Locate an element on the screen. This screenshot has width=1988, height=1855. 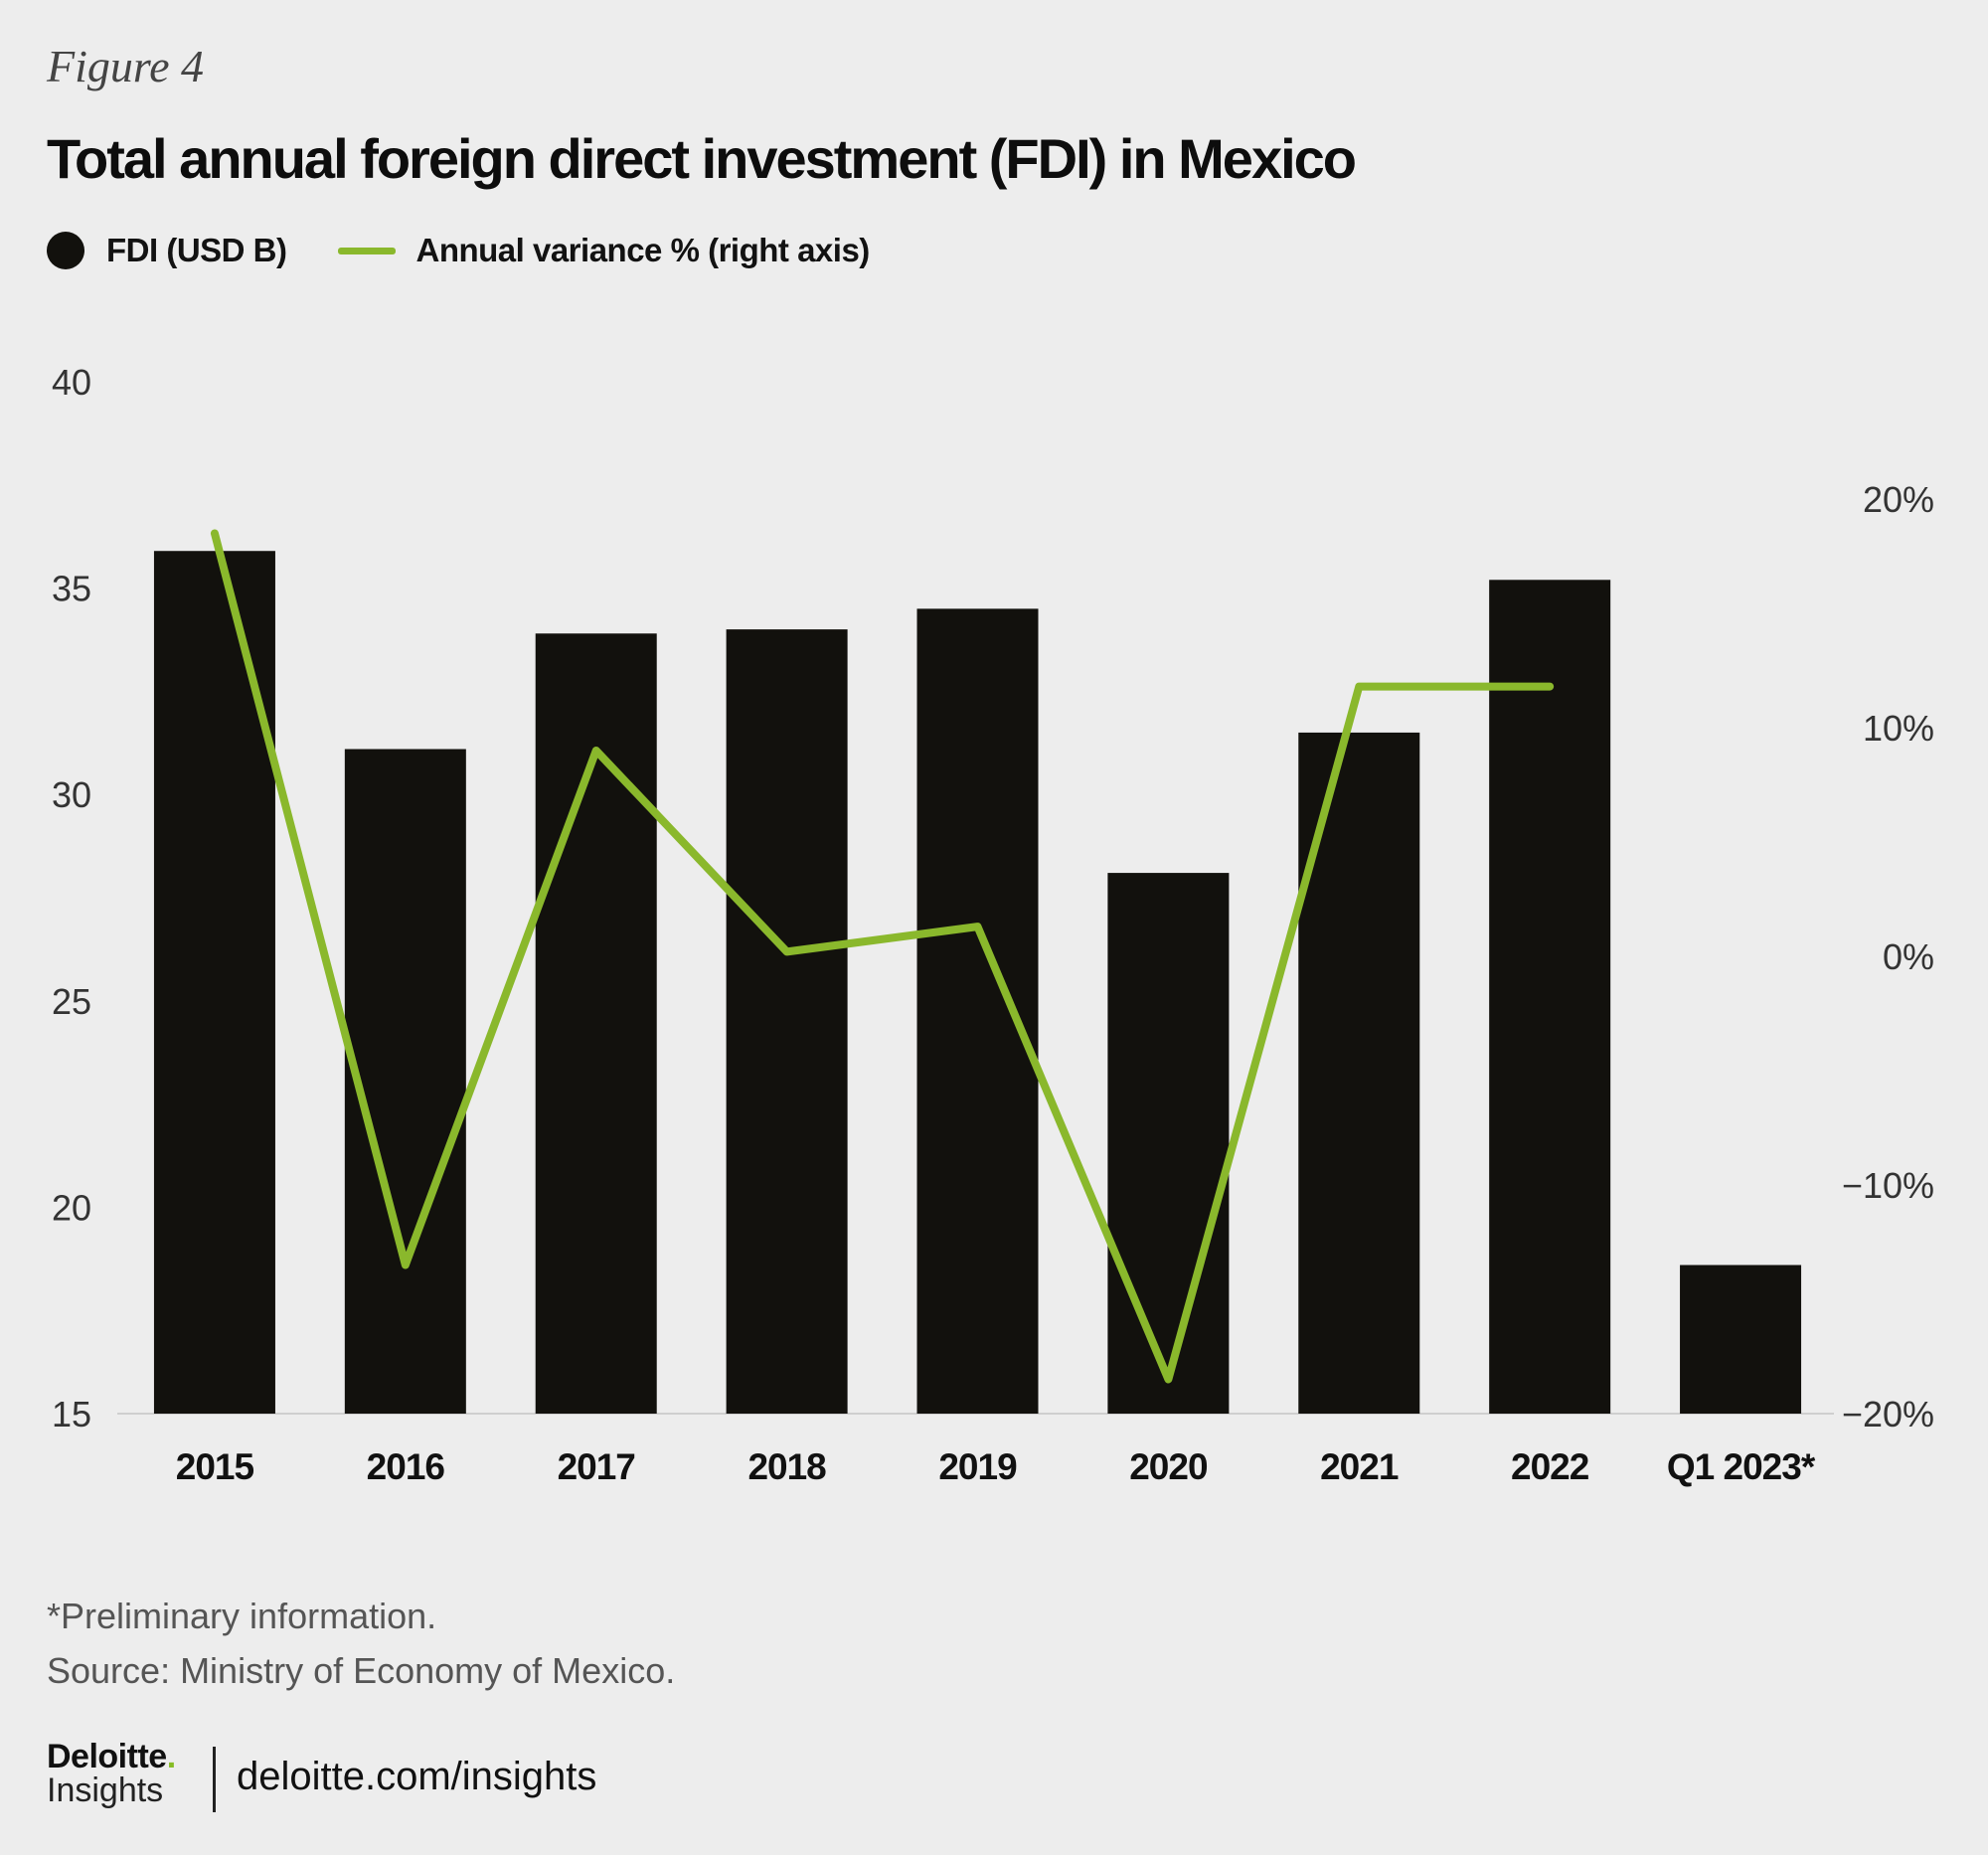
y-right-tick-label: 0% is located at coordinates (1908, 956).